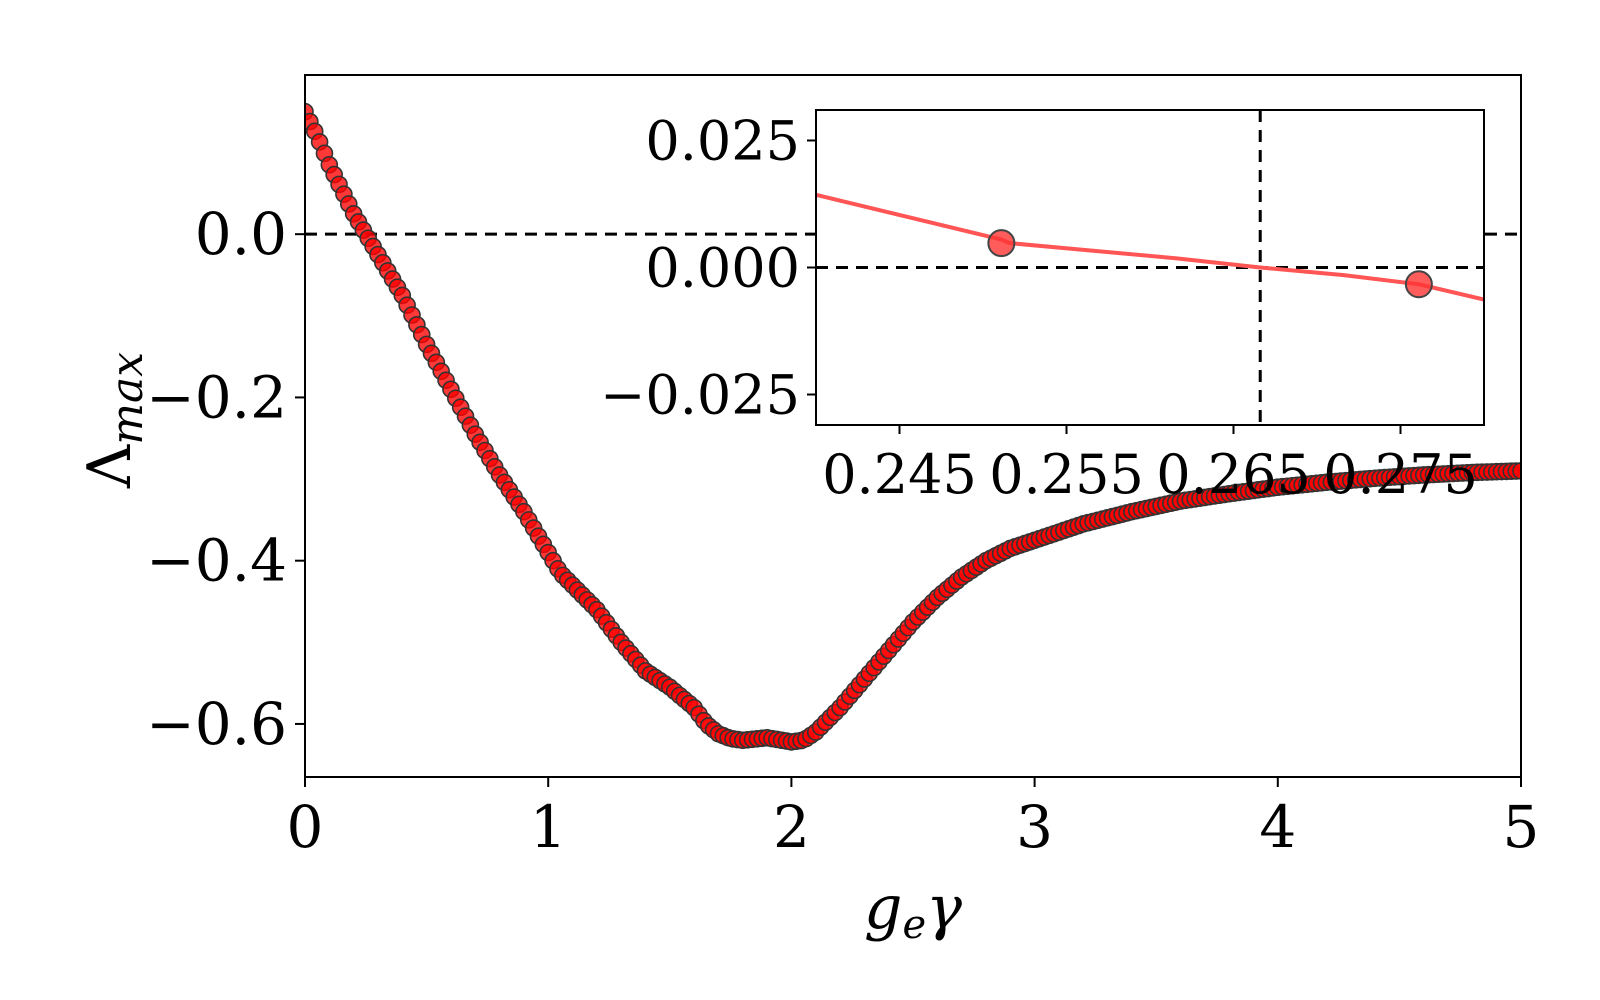 This screenshot has width=1600, height=1000. What do you see at coordinates (1233, 474) in the screenshot?
I see `inset-x-tick-label: 0.265` at bounding box center [1233, 474].